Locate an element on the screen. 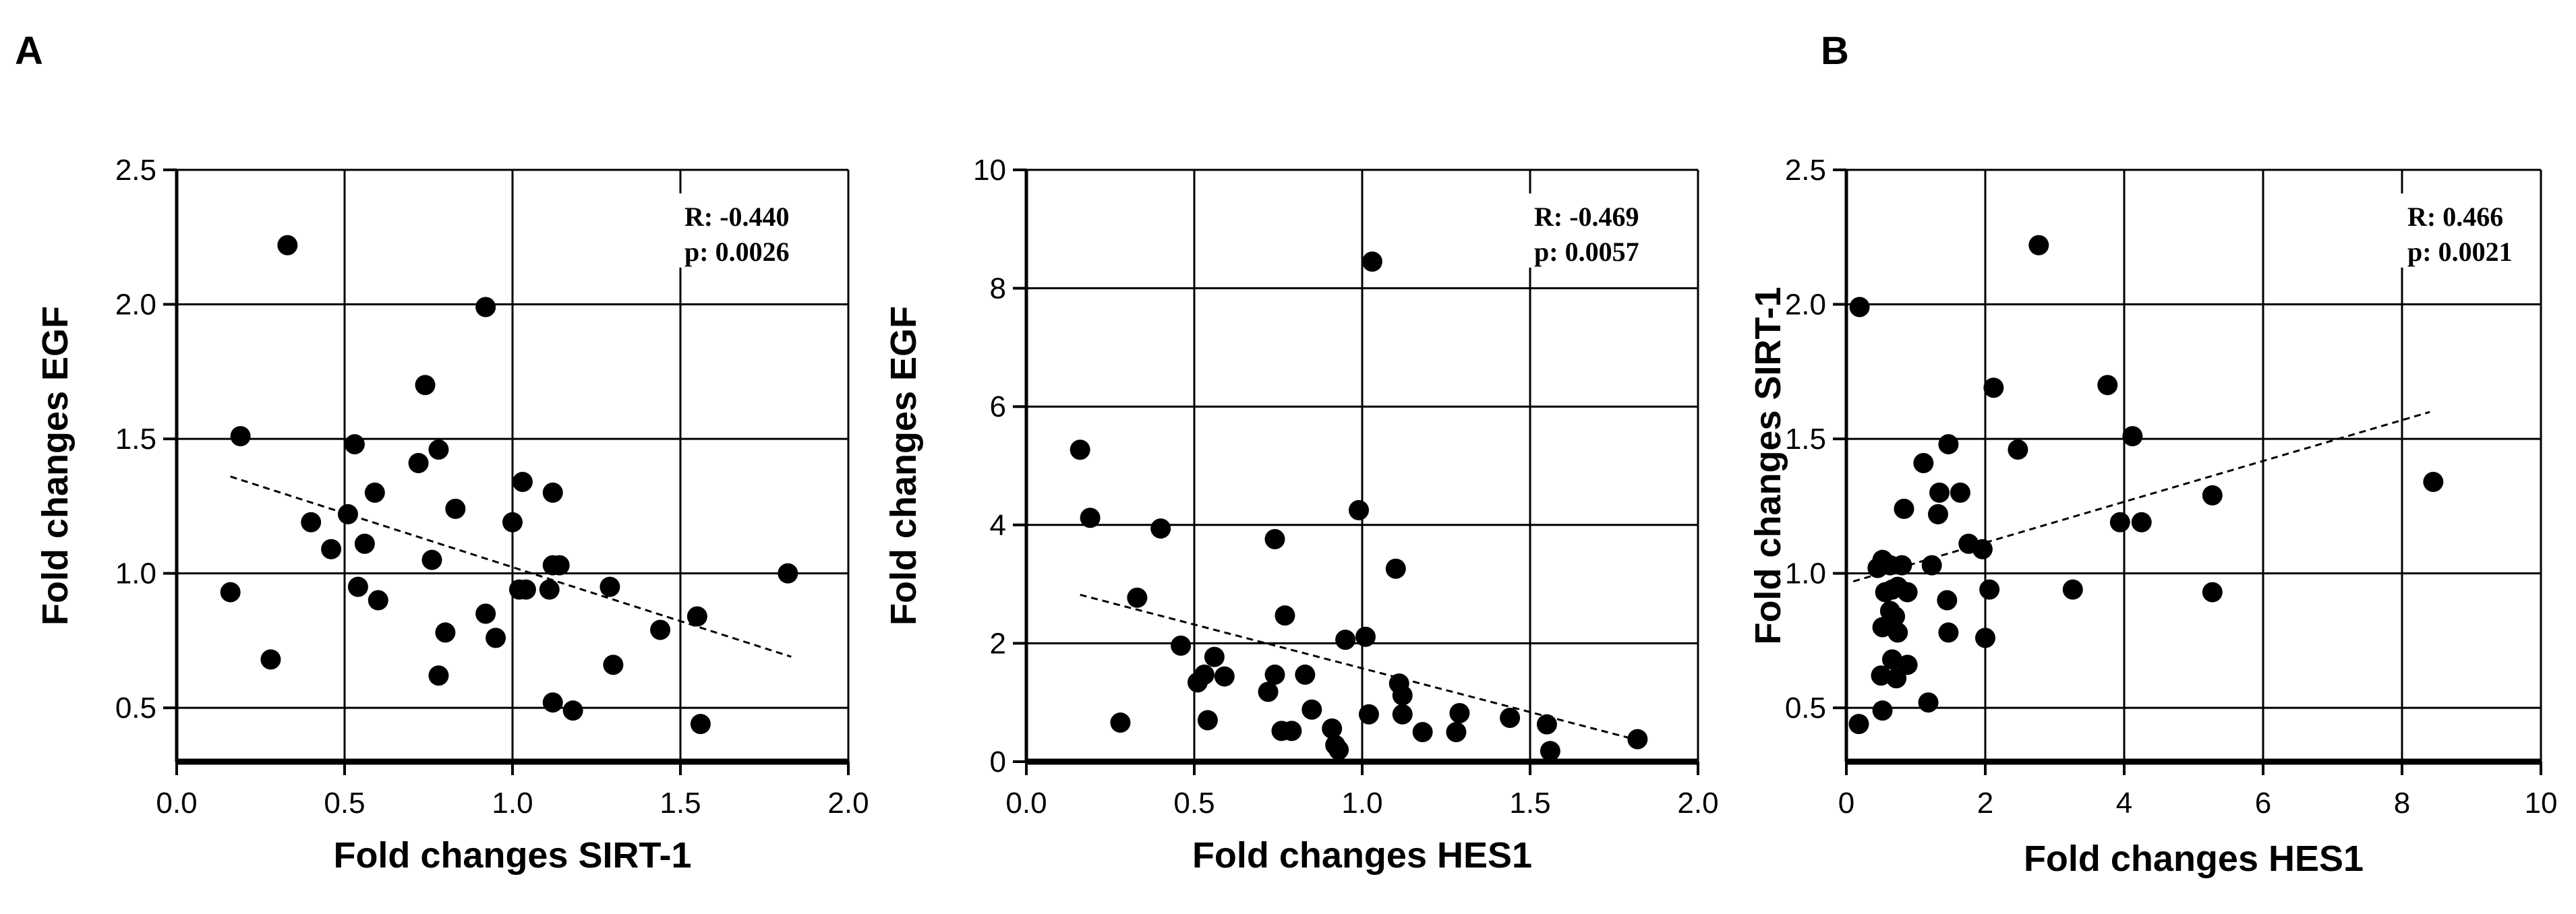 This screenshot has height=914, width=2576. y-tick-label: 6 is located at coordinates (998, 407).